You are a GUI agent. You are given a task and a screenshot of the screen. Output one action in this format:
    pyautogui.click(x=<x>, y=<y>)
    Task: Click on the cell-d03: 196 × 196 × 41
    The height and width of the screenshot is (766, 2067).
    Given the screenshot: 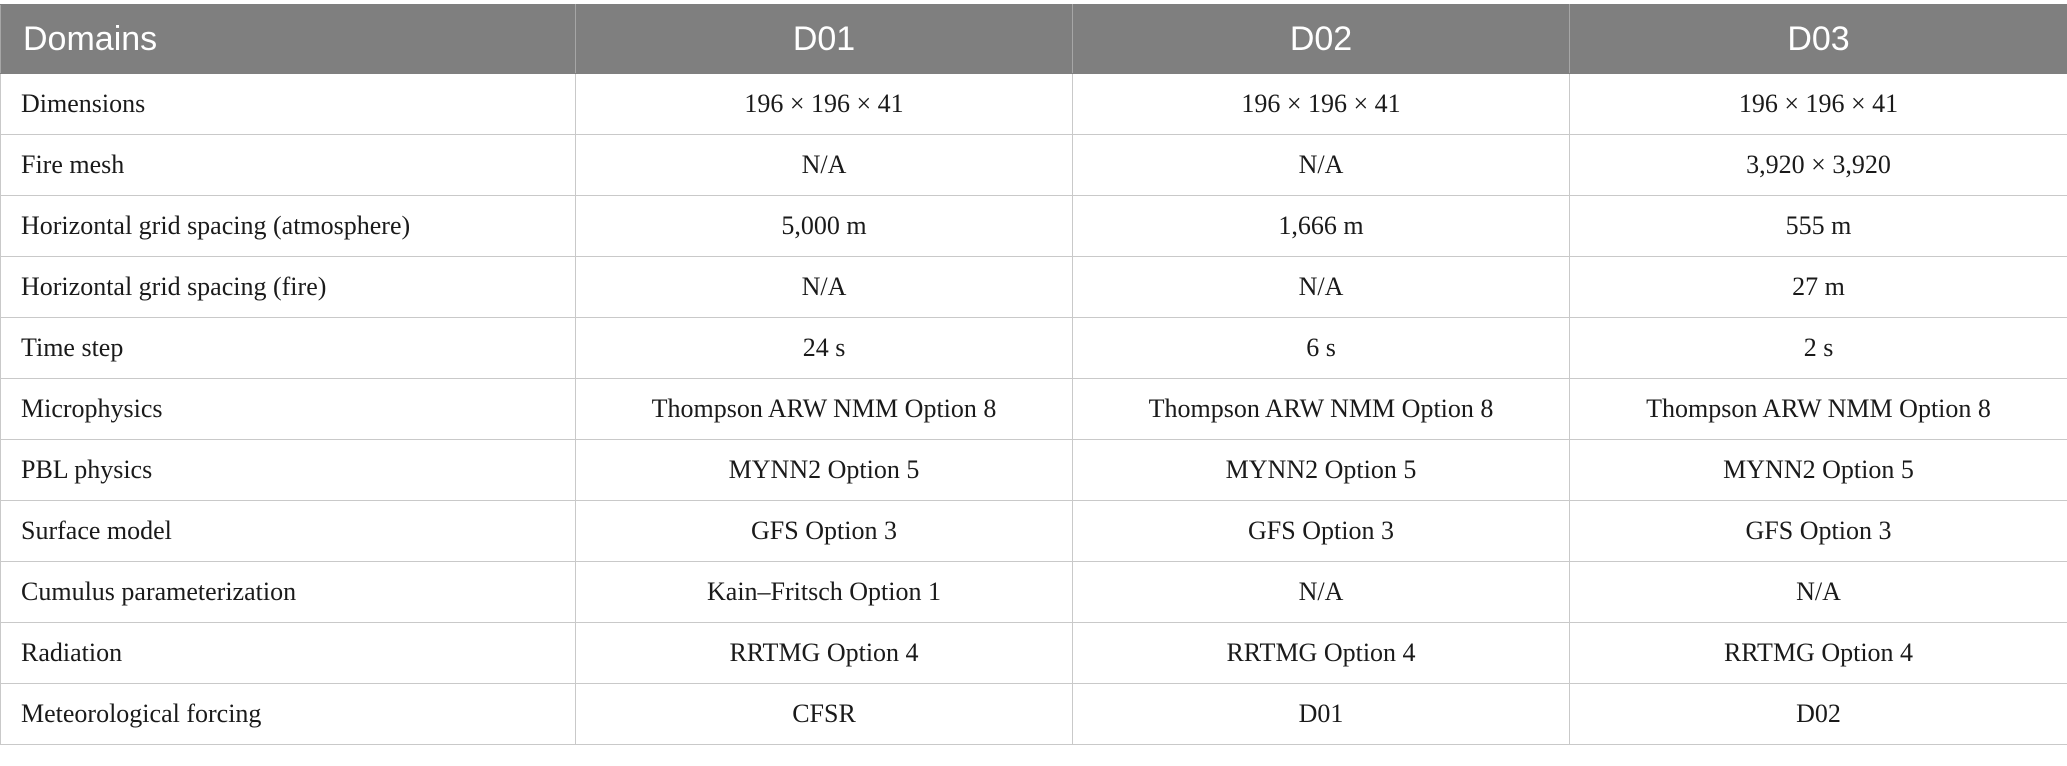 What is the action you would take?
    pyautogui.click(x=1818, y=104)
    